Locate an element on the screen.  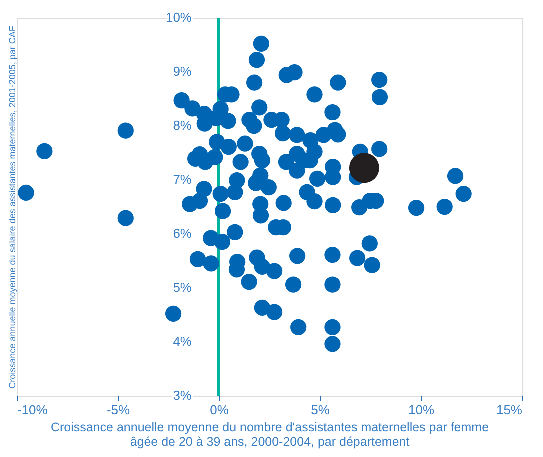
x-tick-label: 15% is located at coordinates (509, 410).